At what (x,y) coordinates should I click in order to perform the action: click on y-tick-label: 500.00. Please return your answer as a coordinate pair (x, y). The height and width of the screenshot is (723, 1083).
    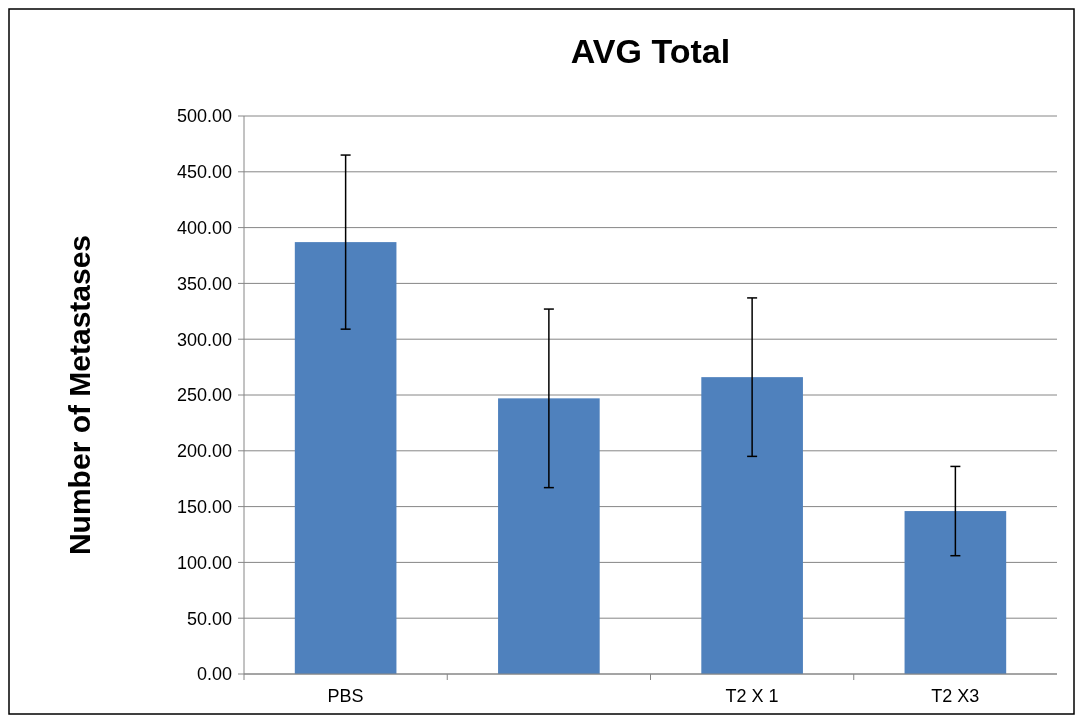
    Looking at the image, I should click on (204, 116).